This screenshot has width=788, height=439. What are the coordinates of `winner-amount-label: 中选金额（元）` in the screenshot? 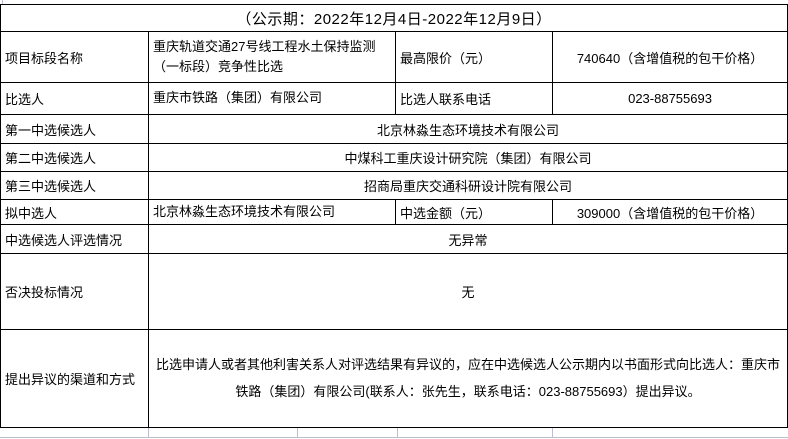 It's located at (474, 212).